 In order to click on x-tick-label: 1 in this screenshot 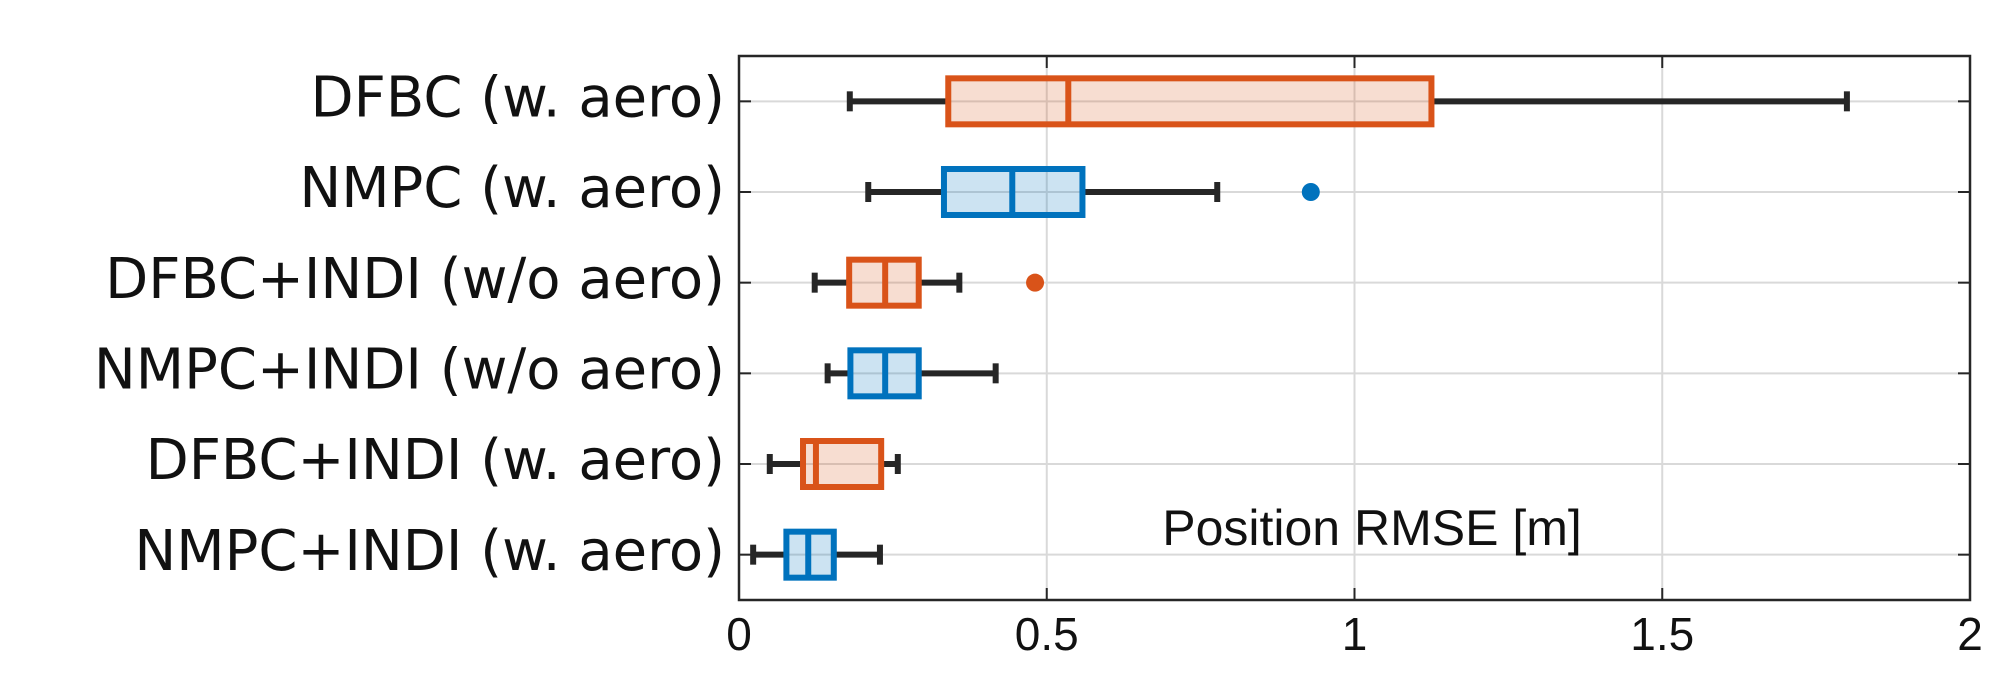, I will do `click(1355, 634)`.